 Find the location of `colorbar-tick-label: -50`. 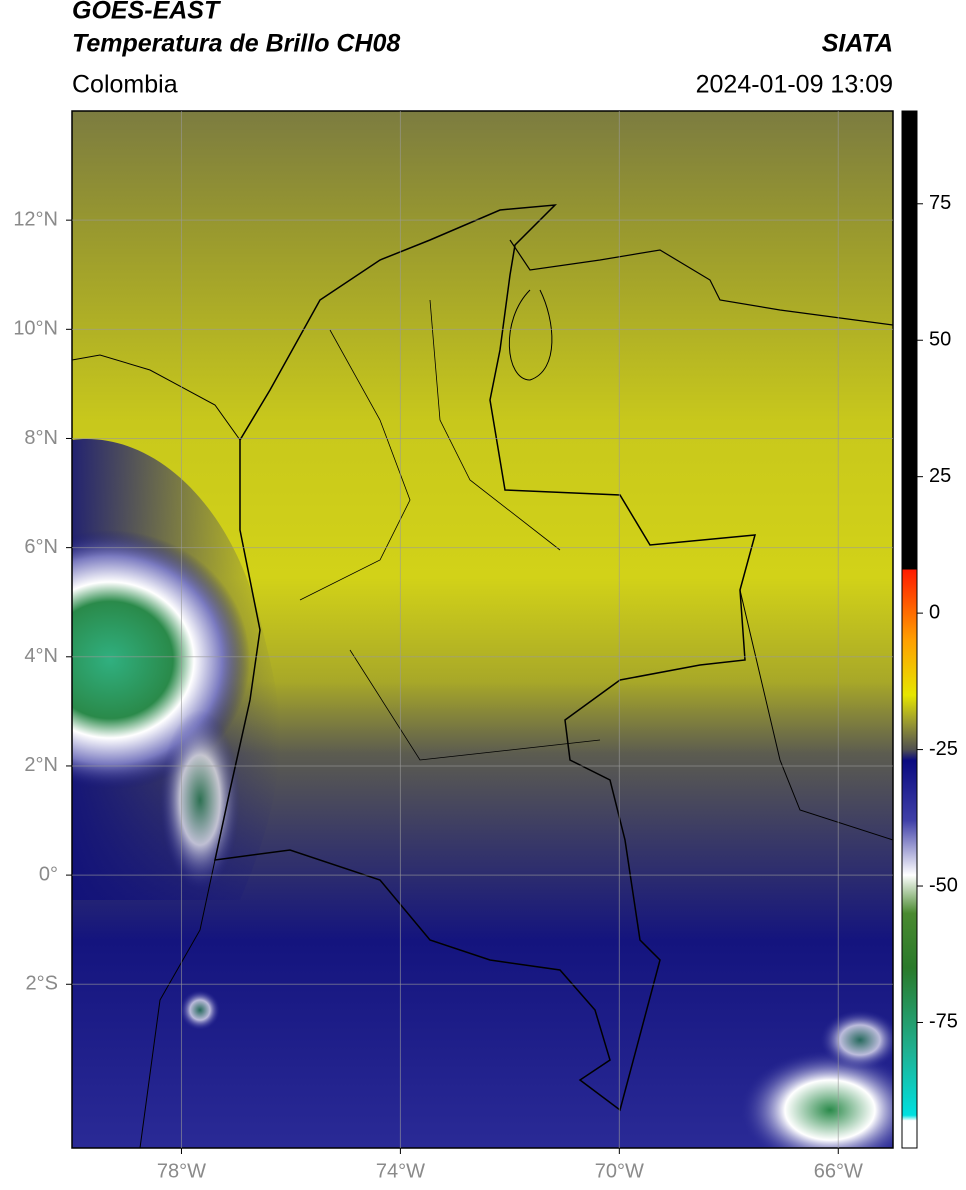

colorbar-tick-label: -50 is located at coordinates (943, 885).